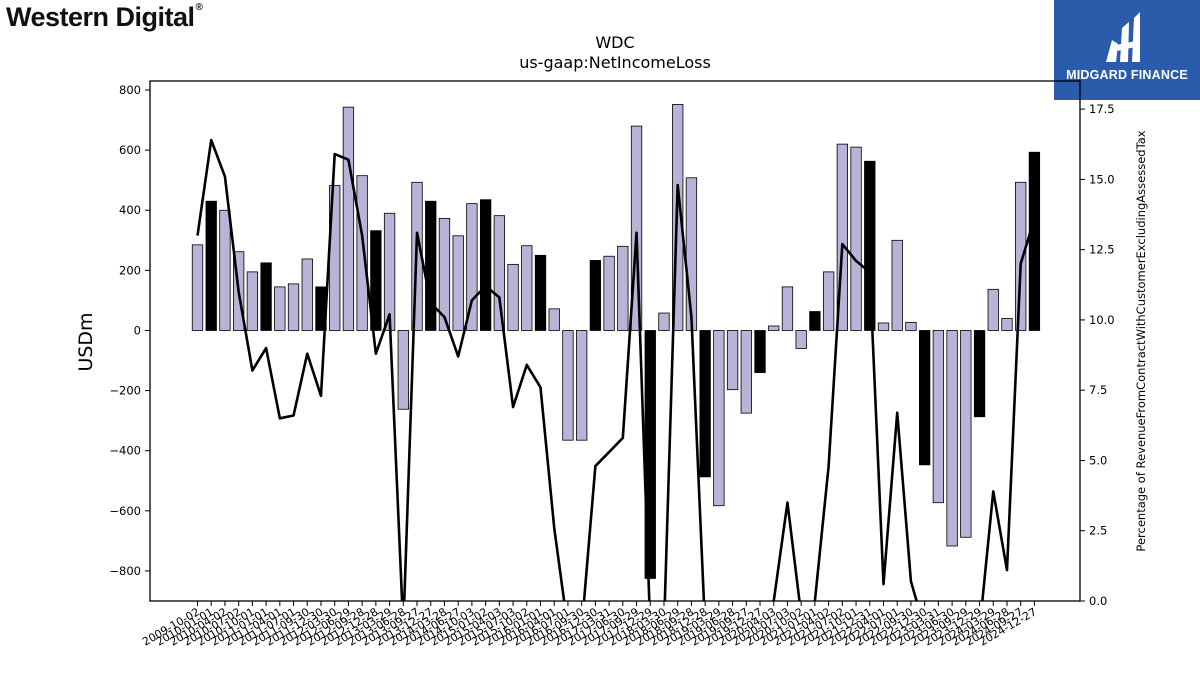 The height and width of the screenshot is (675, 1200). What do you see at coordinates (614, 42) in the screenshot?
I see `chart-title: WDC` at bounding box center [614, 42].